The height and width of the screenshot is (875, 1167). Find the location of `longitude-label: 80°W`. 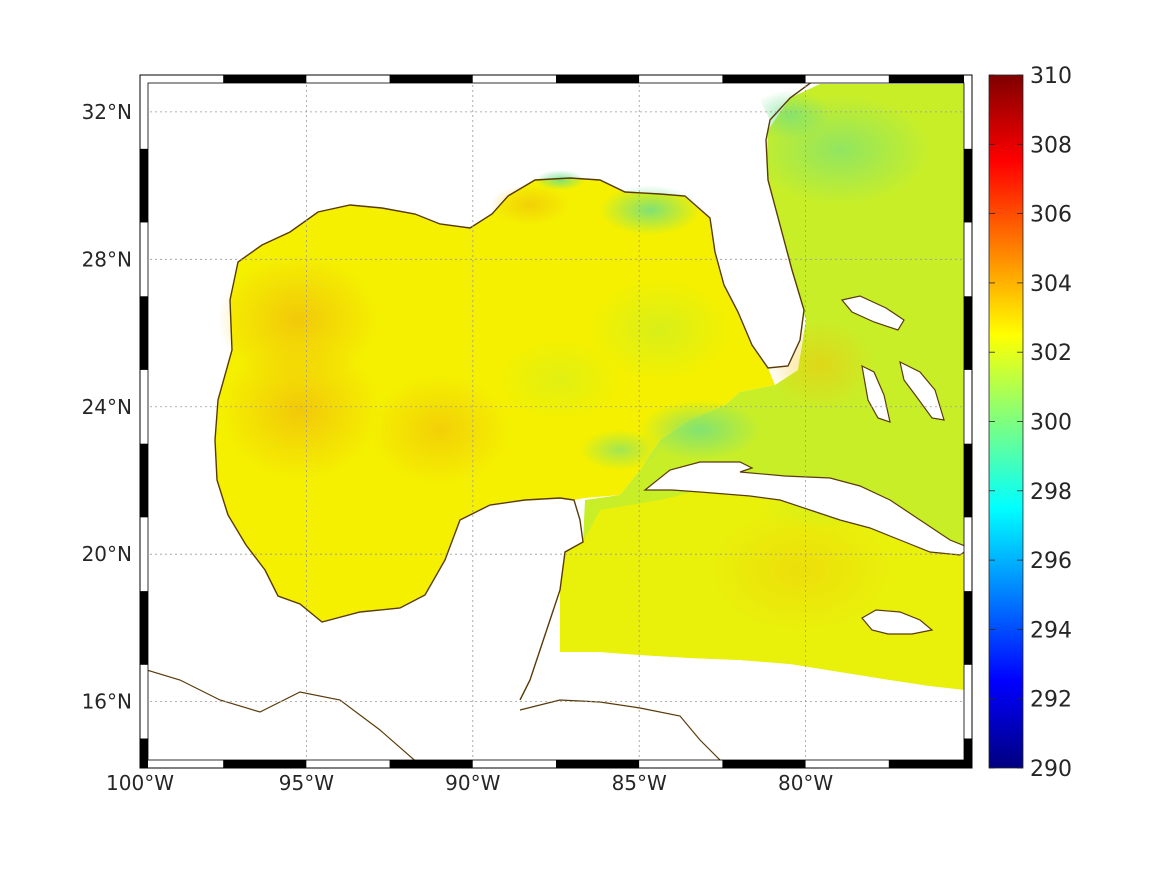

longitude-label: 80°W is located at coordinates (805, 783).